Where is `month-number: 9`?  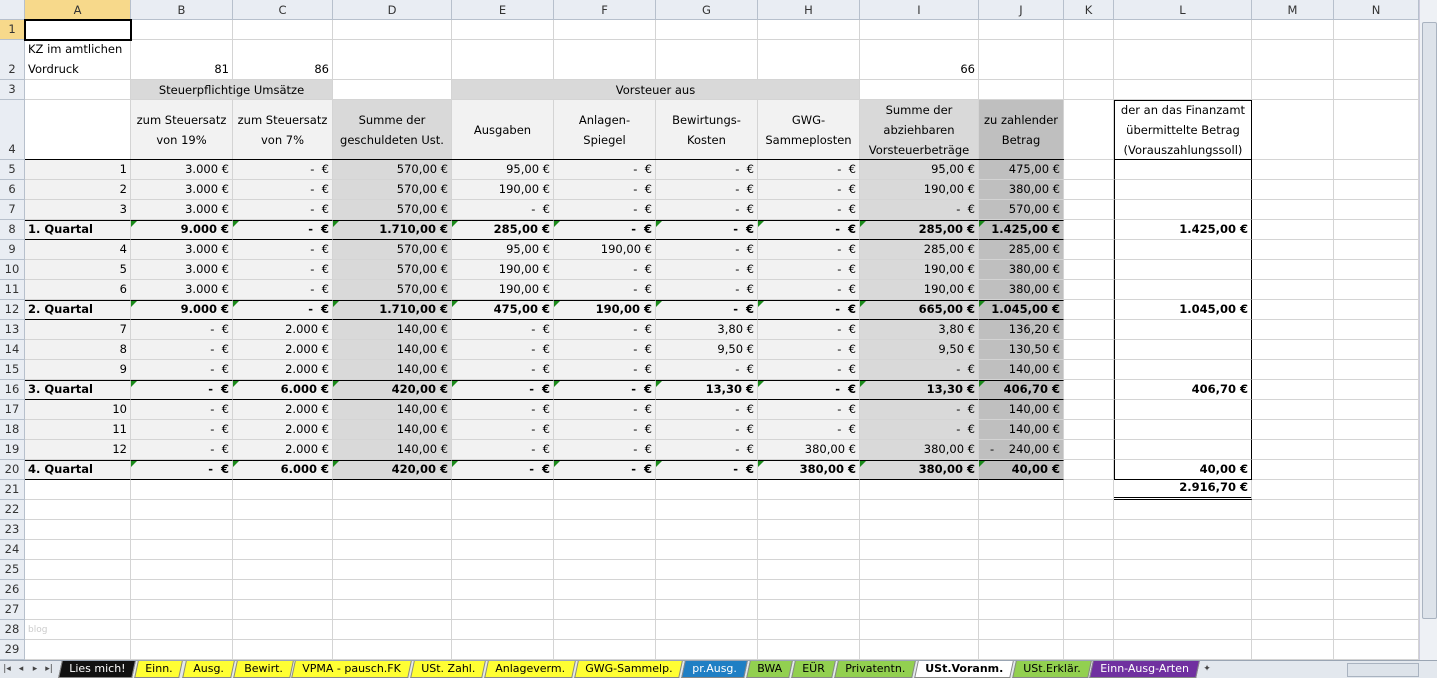 month-number: 9 is located at coordinates (78, 370).